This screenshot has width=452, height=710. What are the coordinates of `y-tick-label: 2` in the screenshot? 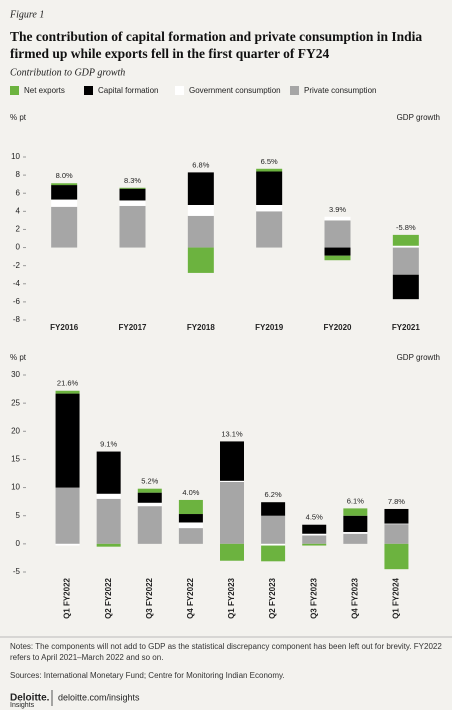 It's located at (18, 229).